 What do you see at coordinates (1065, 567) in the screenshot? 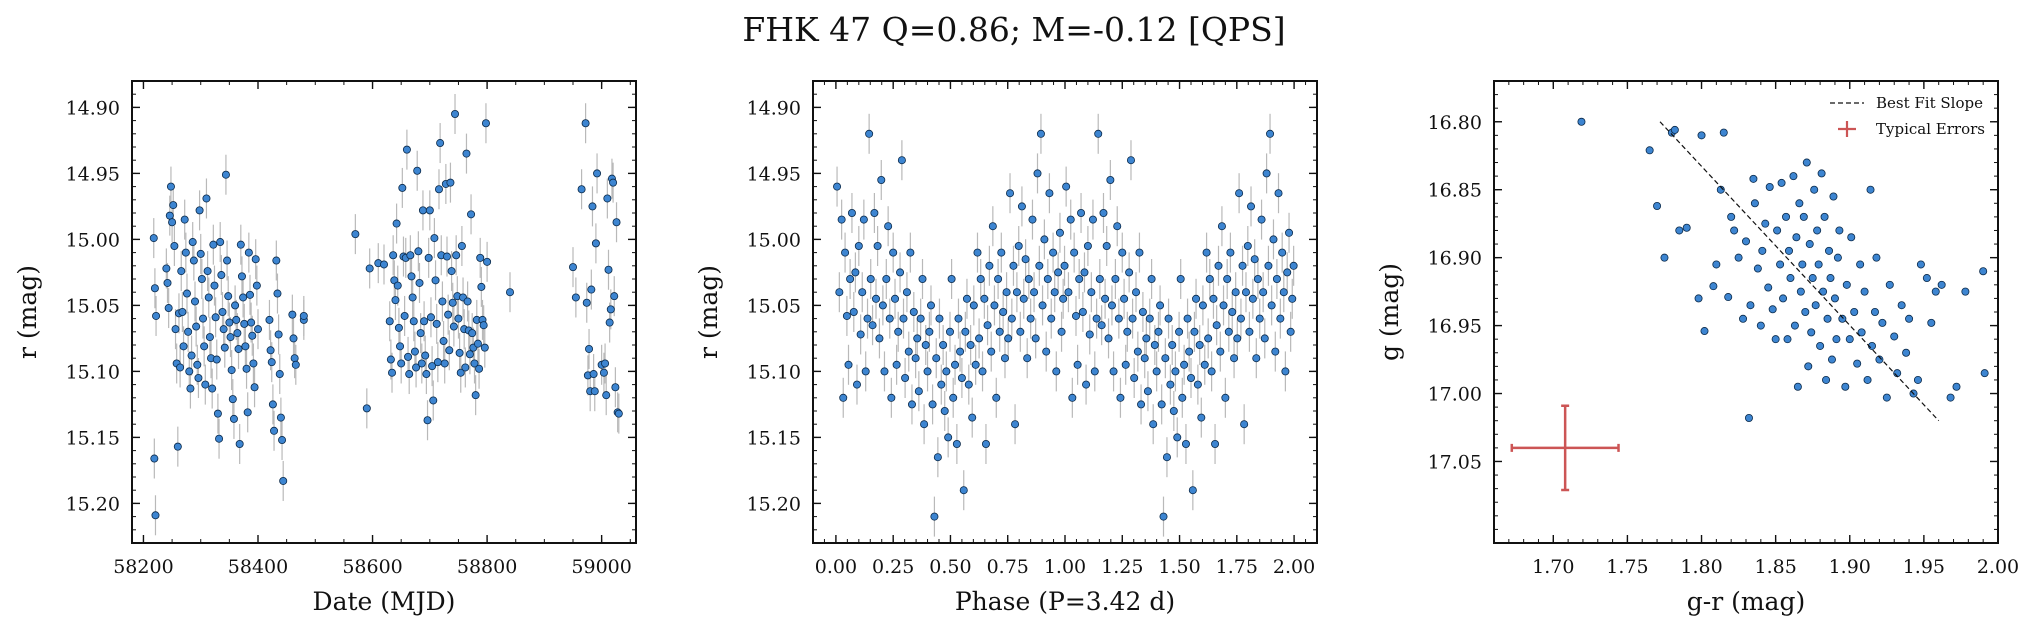
I see `x-tick-label: 1.00` at bounding box center [1065, 567].